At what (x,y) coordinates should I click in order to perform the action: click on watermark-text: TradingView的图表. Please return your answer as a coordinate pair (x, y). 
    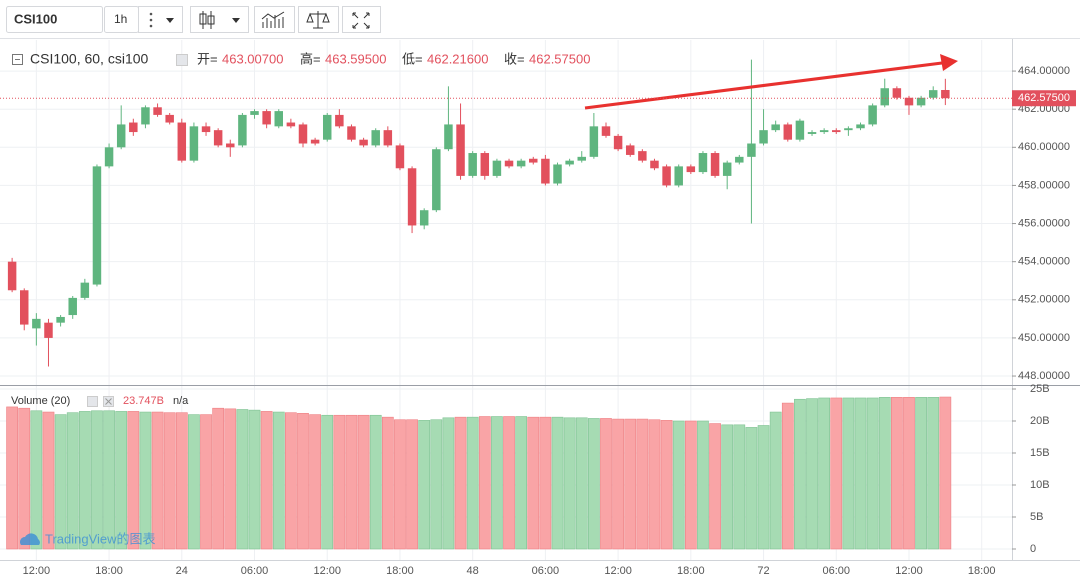
    Looking at the image, I should click on (100, 538).